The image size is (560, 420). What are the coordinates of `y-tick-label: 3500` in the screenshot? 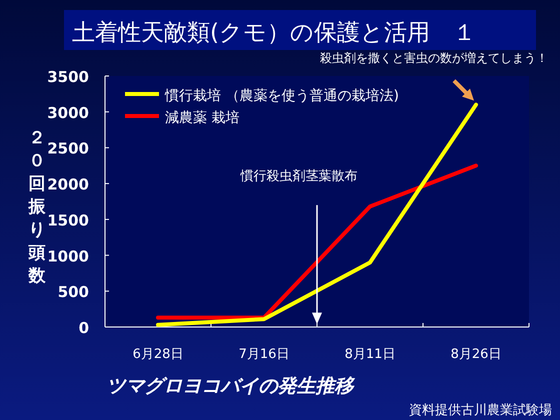 It's located at (68, 77).